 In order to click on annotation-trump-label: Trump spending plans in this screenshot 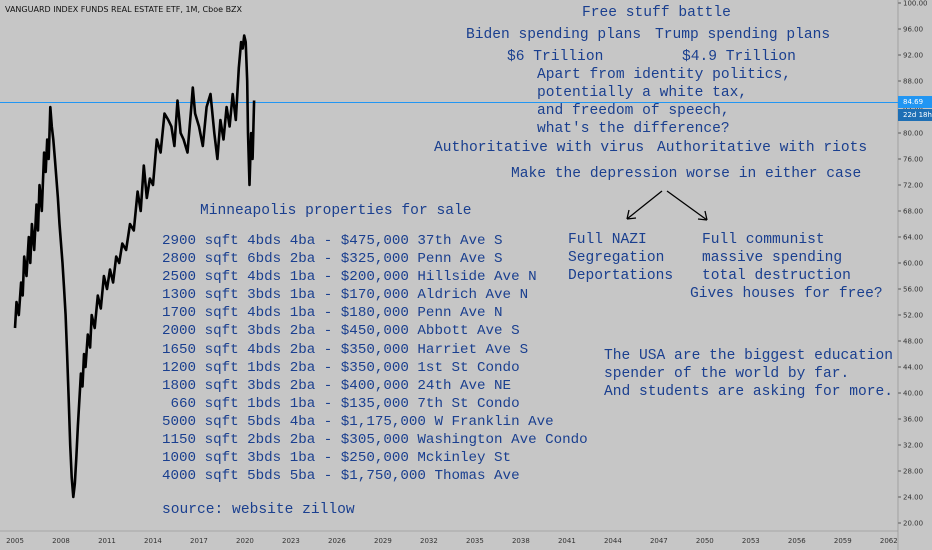, I will do `click(743, 35)`.